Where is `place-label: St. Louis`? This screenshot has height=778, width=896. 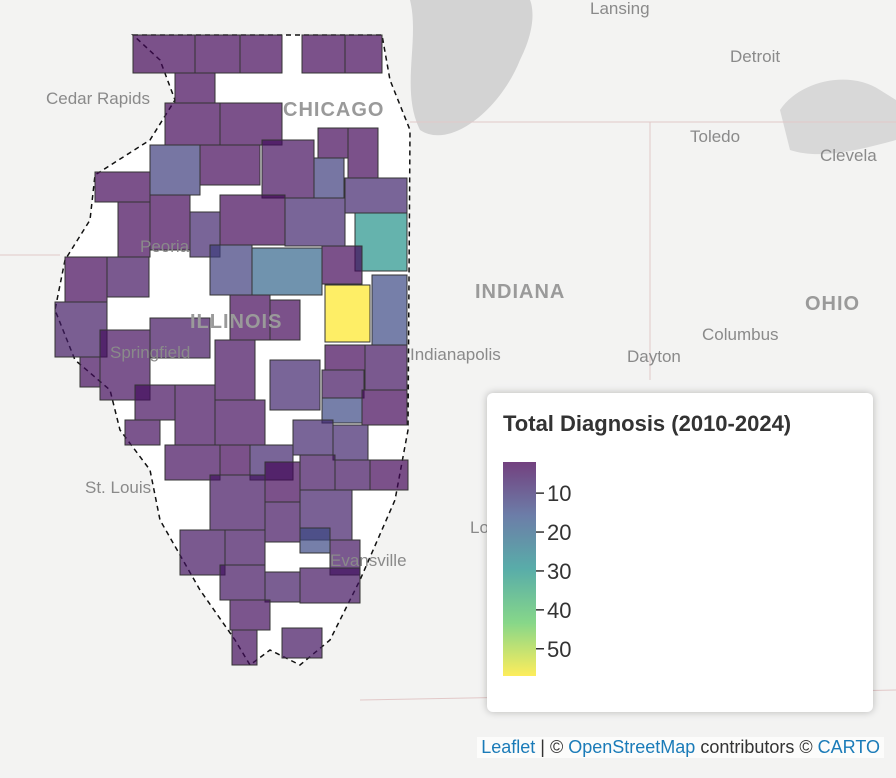
place-label: St. Louis is located at coordinates (118, 487).